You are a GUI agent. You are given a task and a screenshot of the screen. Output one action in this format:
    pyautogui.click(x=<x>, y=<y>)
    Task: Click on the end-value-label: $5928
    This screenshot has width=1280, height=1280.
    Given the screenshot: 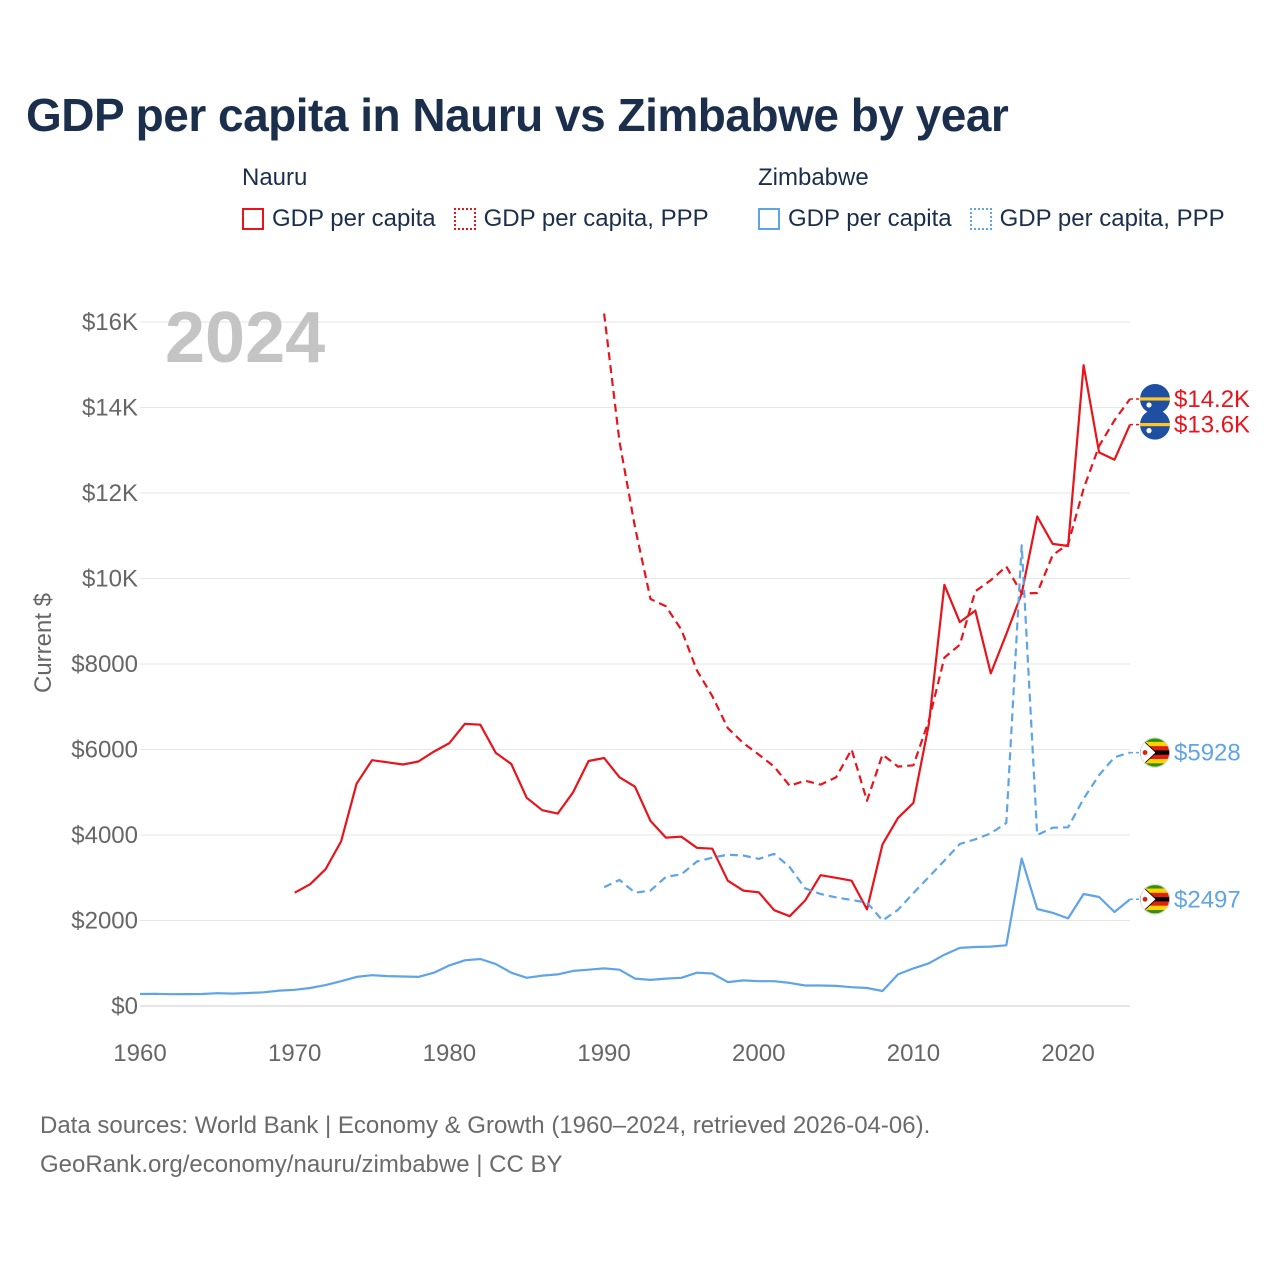 What is the action you would take?
    pyautogui.click(x=1207, y=753)
    